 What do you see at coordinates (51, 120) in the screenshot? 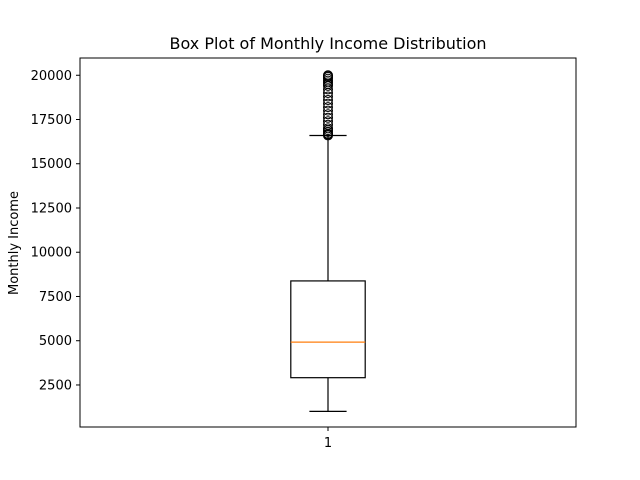
I see `y-tick-label: 17500` at bounding box center [51, 120].